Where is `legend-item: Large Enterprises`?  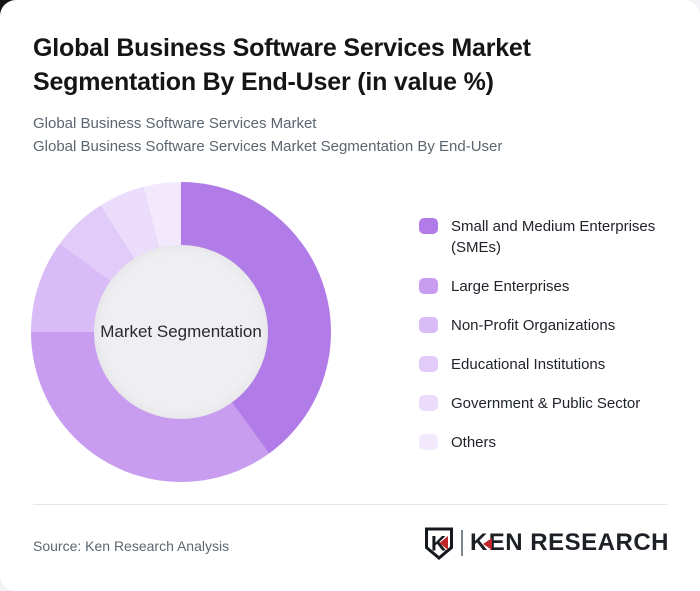
legend-item: Large Enterprises is located at coordinates (546, 286).